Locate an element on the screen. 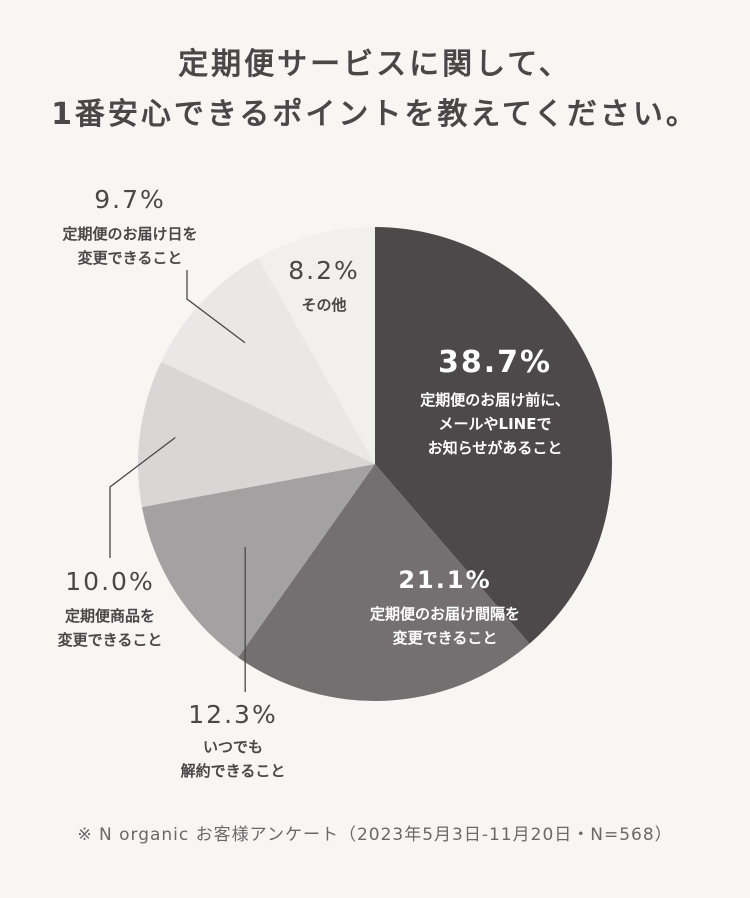 This screenshot has width=750, height=898. slice-value-1: 21.1% is located at coordinates (445, 580).